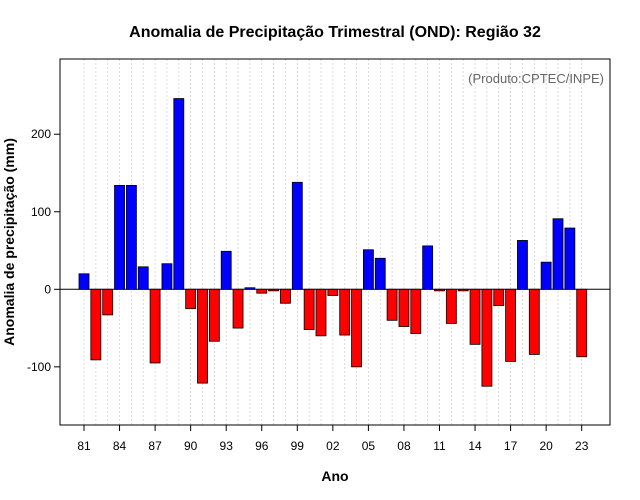 This screenshot has width=640, height=500. Describe the element at coordinates (285, 296) in the screenshot. I see `bar-1998` at that location.